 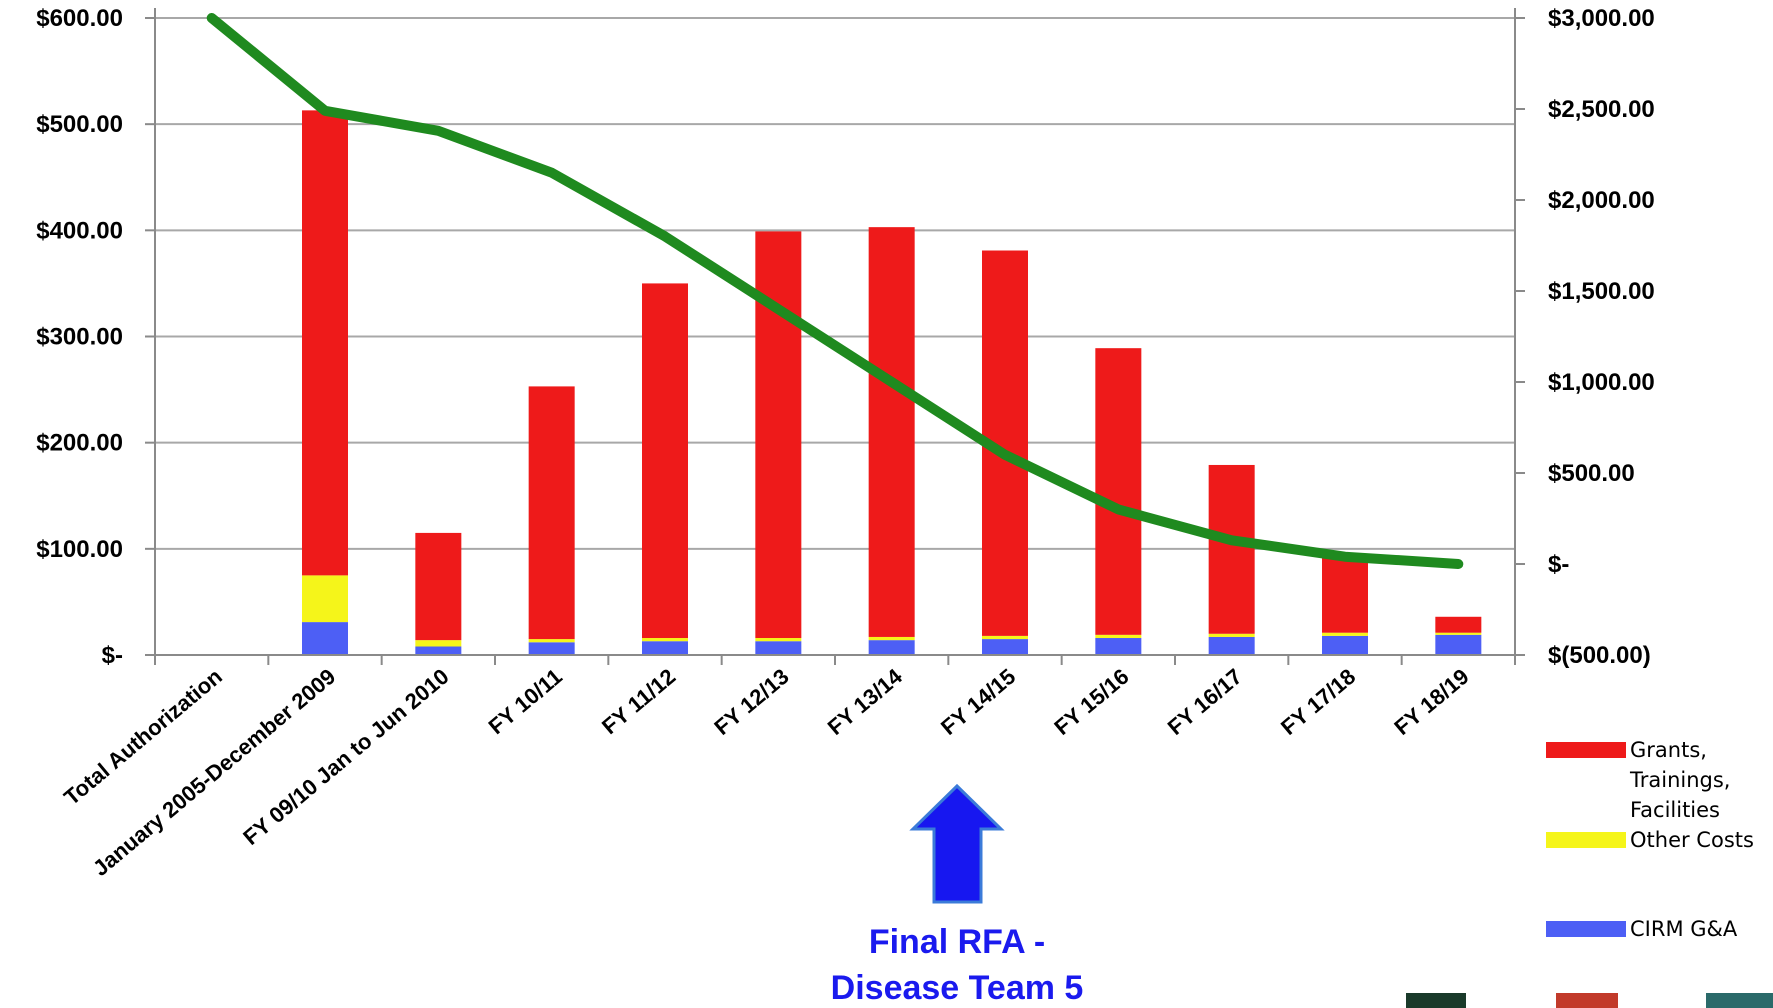 I want to click on category-label: FY 17/18, so click(x=1318, y=702).